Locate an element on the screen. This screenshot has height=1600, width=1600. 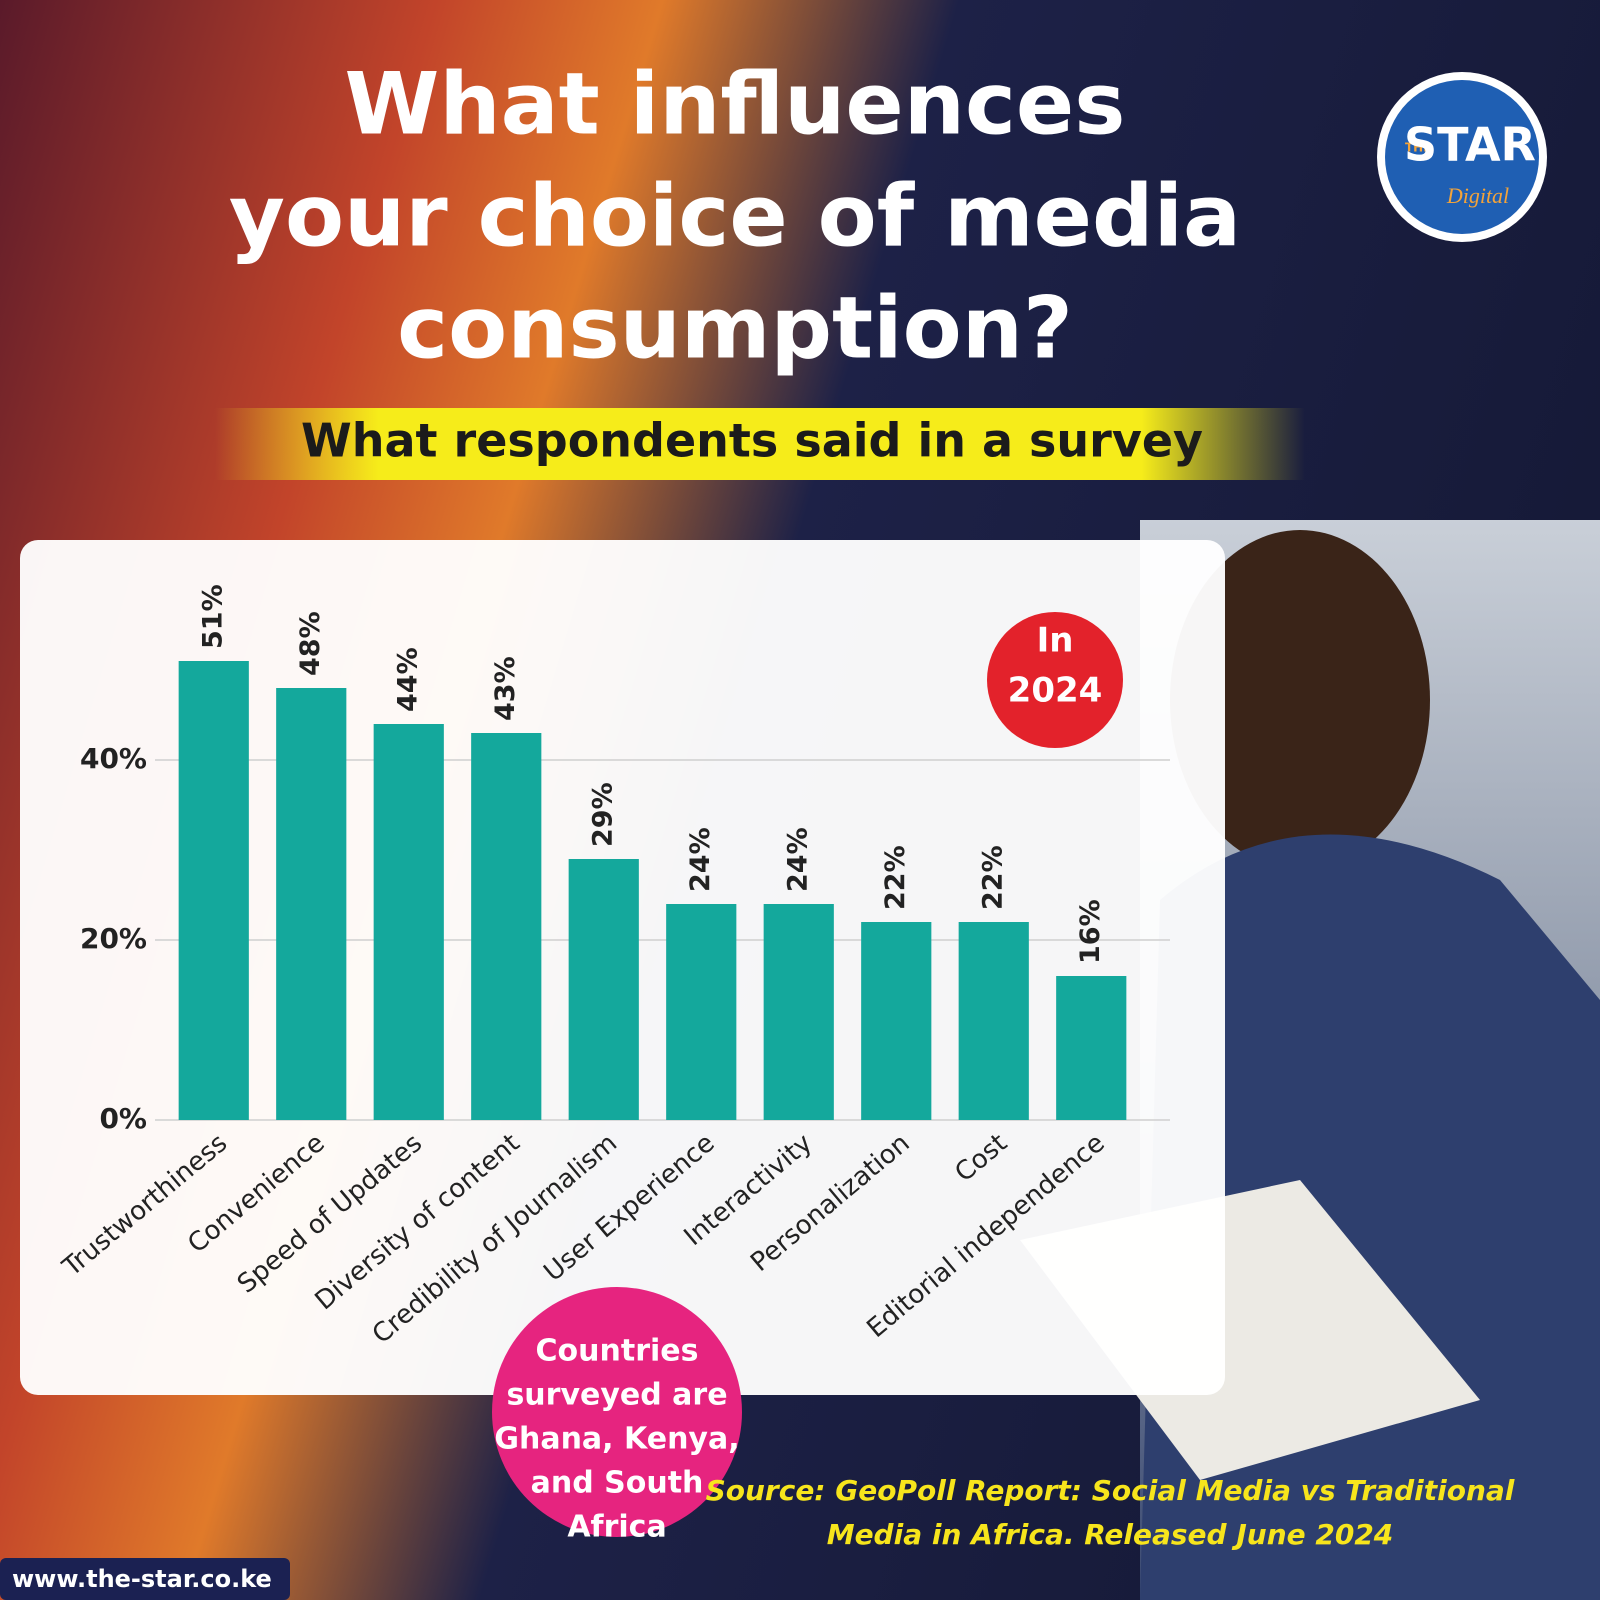
value-label: 51% is located at coordinates (212, 616).